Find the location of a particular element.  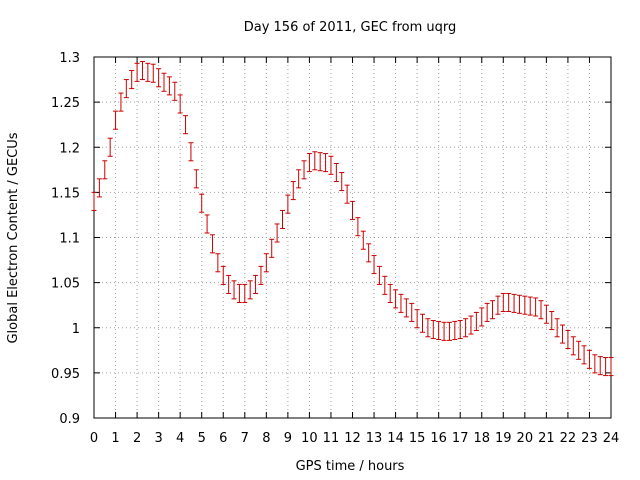

y-tick-label: 1.25 is located at coordinates (65, 103).